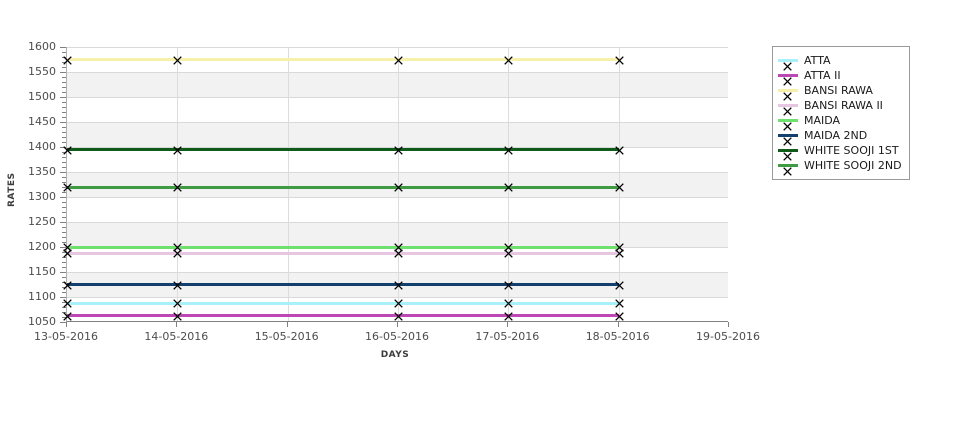  What do you see at coordinates (42, 71) in the screenshot?
I see `y-axis-tick-label: 1550` at bounding box center [42, 71].